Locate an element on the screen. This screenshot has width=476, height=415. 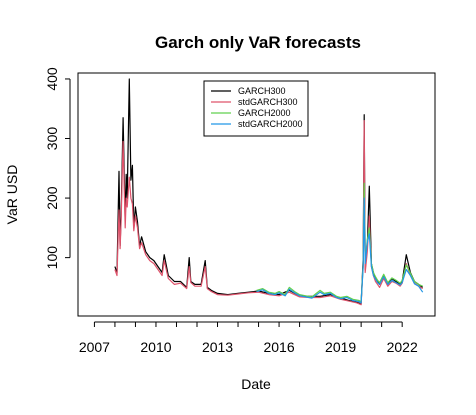
legend-label-garch300: GARCH300 is located at coordinates (262, 91).